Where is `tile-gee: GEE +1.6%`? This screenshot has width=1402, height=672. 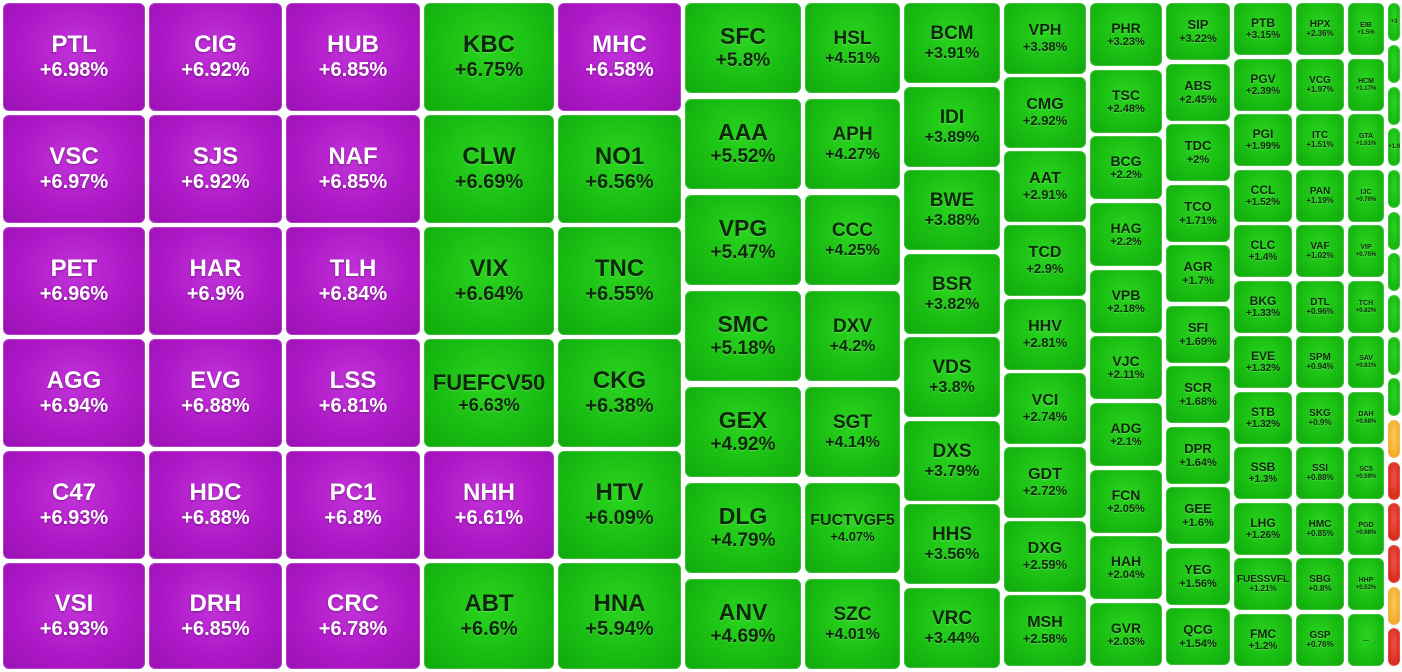 tile-gee: GEE +1.6% is located at coordinates (1198, 515).